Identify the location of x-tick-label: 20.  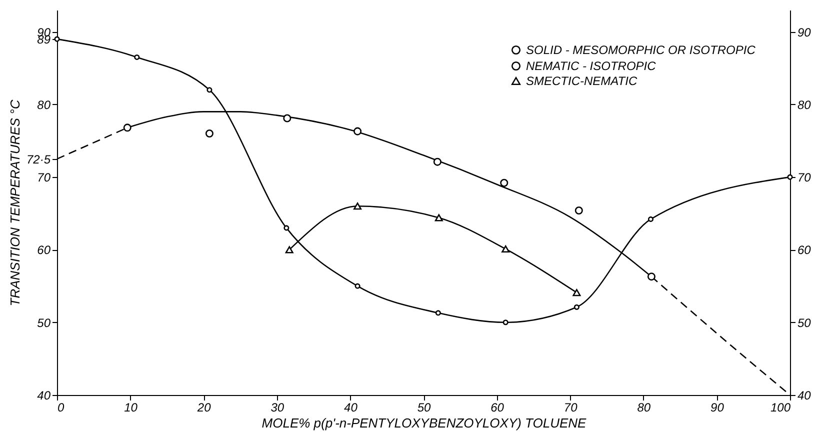
(204, 407).